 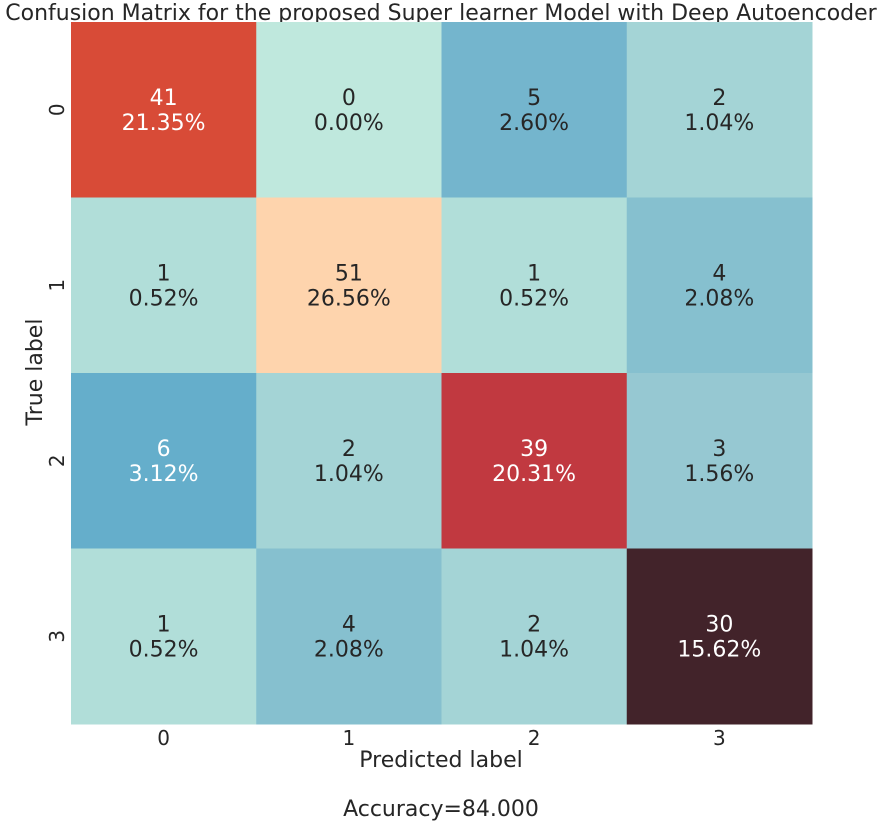 I want to click on cell-percent-label: 21.35%, so click(x=164, y=123).